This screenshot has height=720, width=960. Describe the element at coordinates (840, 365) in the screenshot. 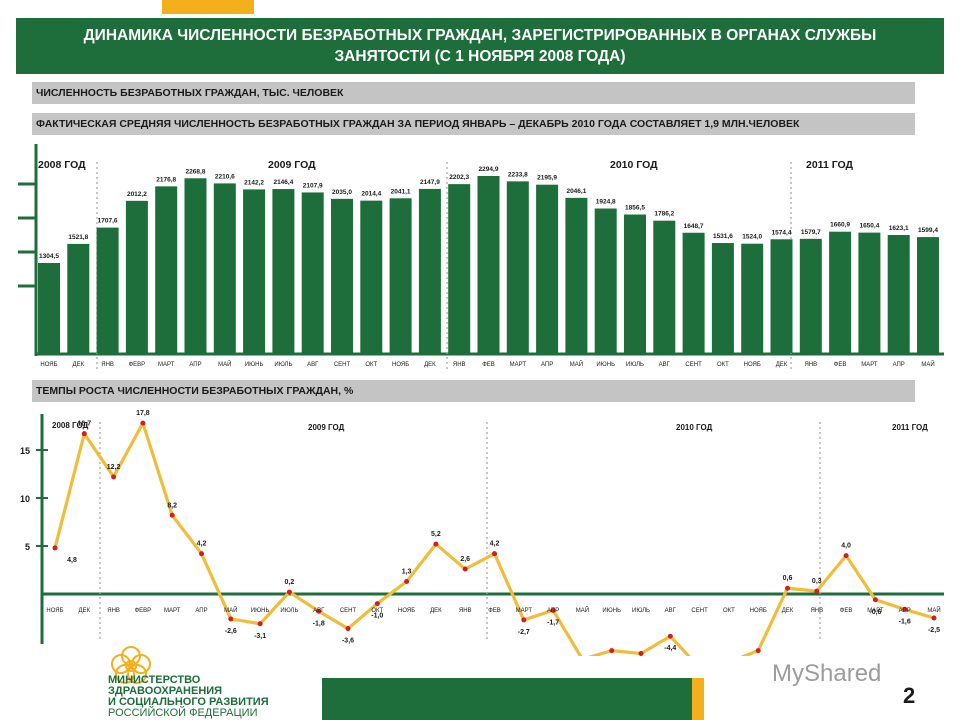

I see `x-tick-label: ФЕВ` at that location.